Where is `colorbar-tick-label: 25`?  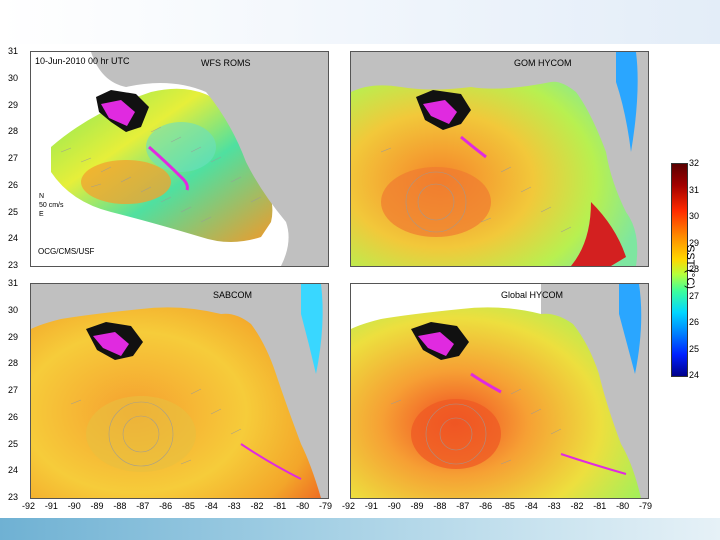 colorbar-tick-label: 25 is located at coordinates (694, 348).